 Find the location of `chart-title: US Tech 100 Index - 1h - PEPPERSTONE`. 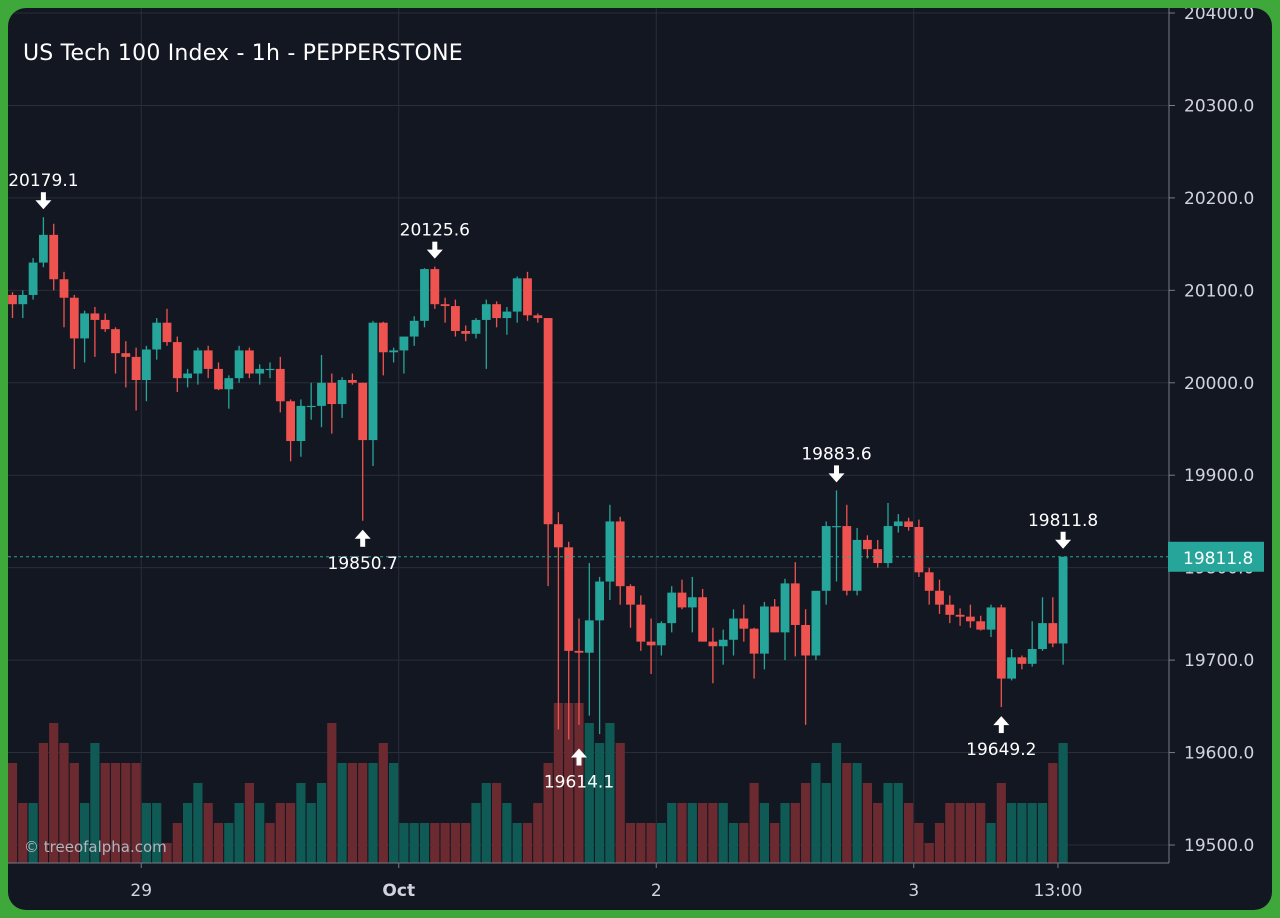

chart-title: US Tech 100 Index - 1h - PEPPERSTONE is located at coordinates (243, 53).